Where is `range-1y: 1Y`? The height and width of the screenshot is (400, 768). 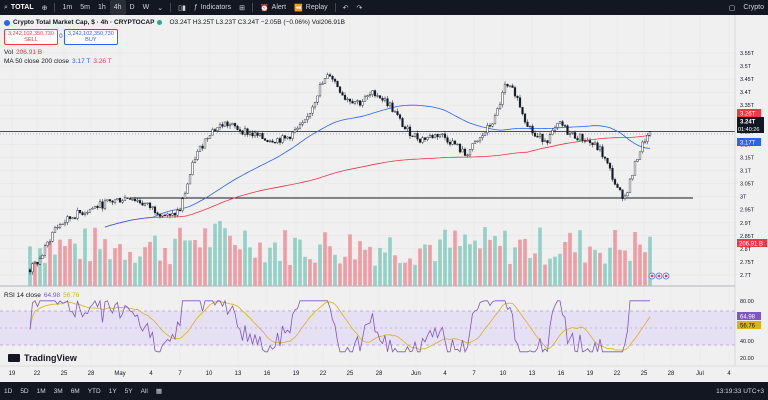
range-1y: 1Y is located at coordinates (113, 391).